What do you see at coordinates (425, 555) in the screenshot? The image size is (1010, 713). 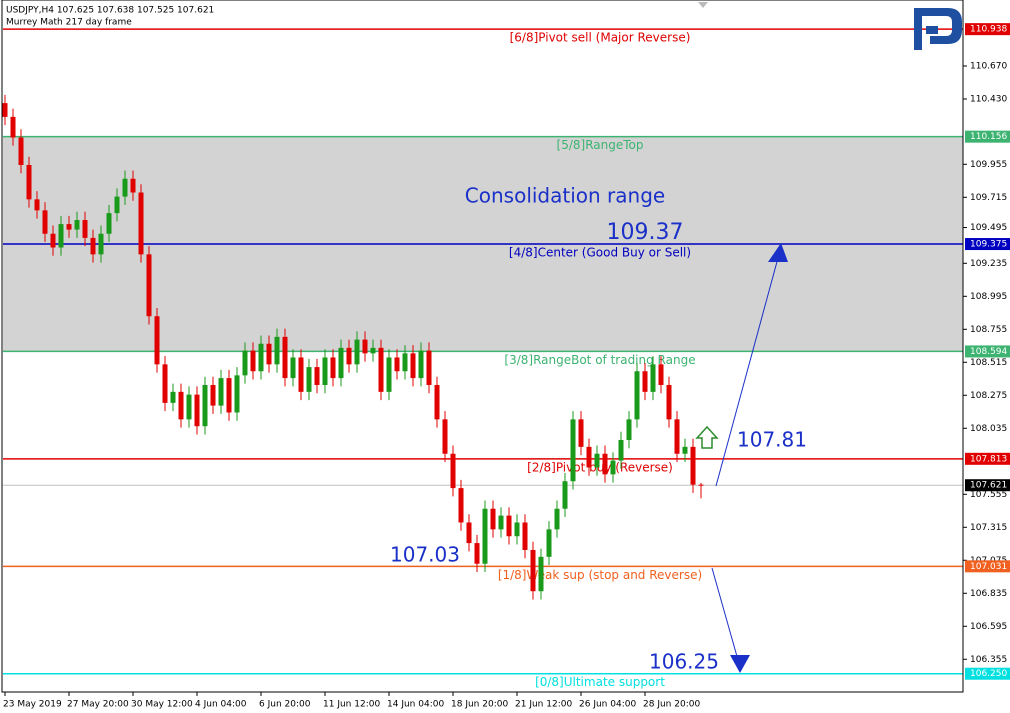 I see `annotation: 107.03` at bounding box center [425, 555].